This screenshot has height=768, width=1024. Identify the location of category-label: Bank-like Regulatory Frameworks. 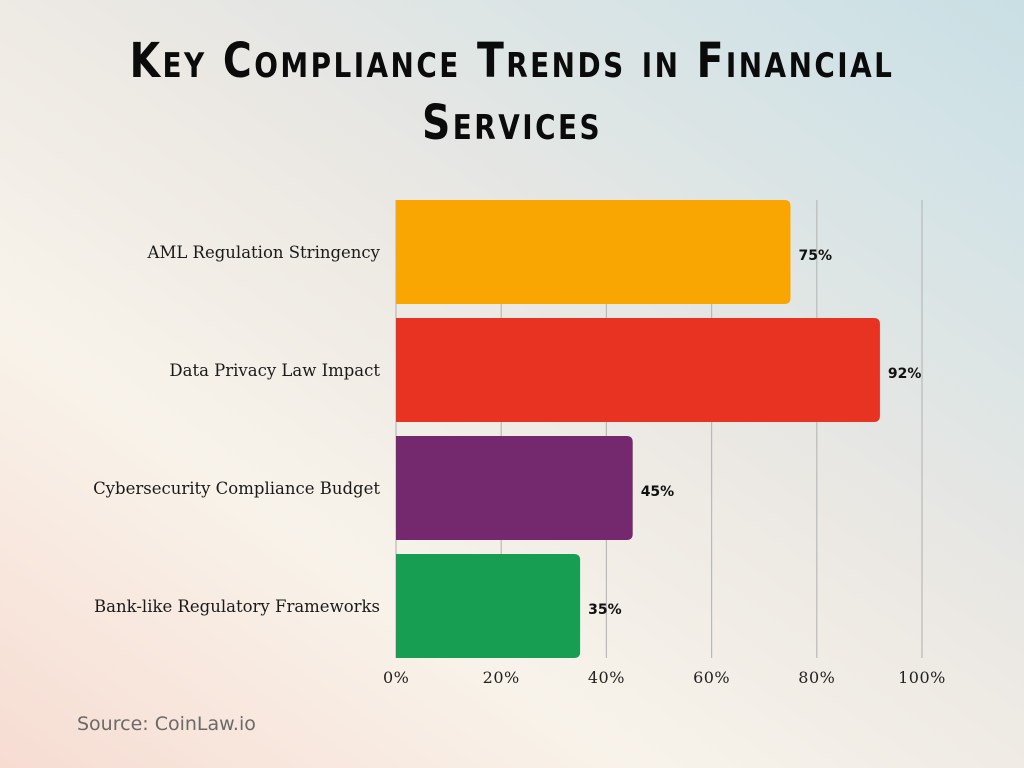
(237, 606).